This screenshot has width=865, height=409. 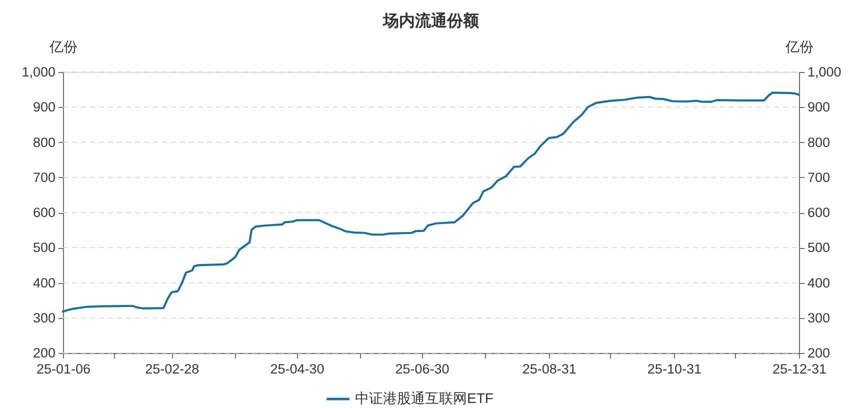 What do you see at coordinates (819, 318) in the screenshot?
I see `y2-tick-label: 300` at bounding box center [819, 318].